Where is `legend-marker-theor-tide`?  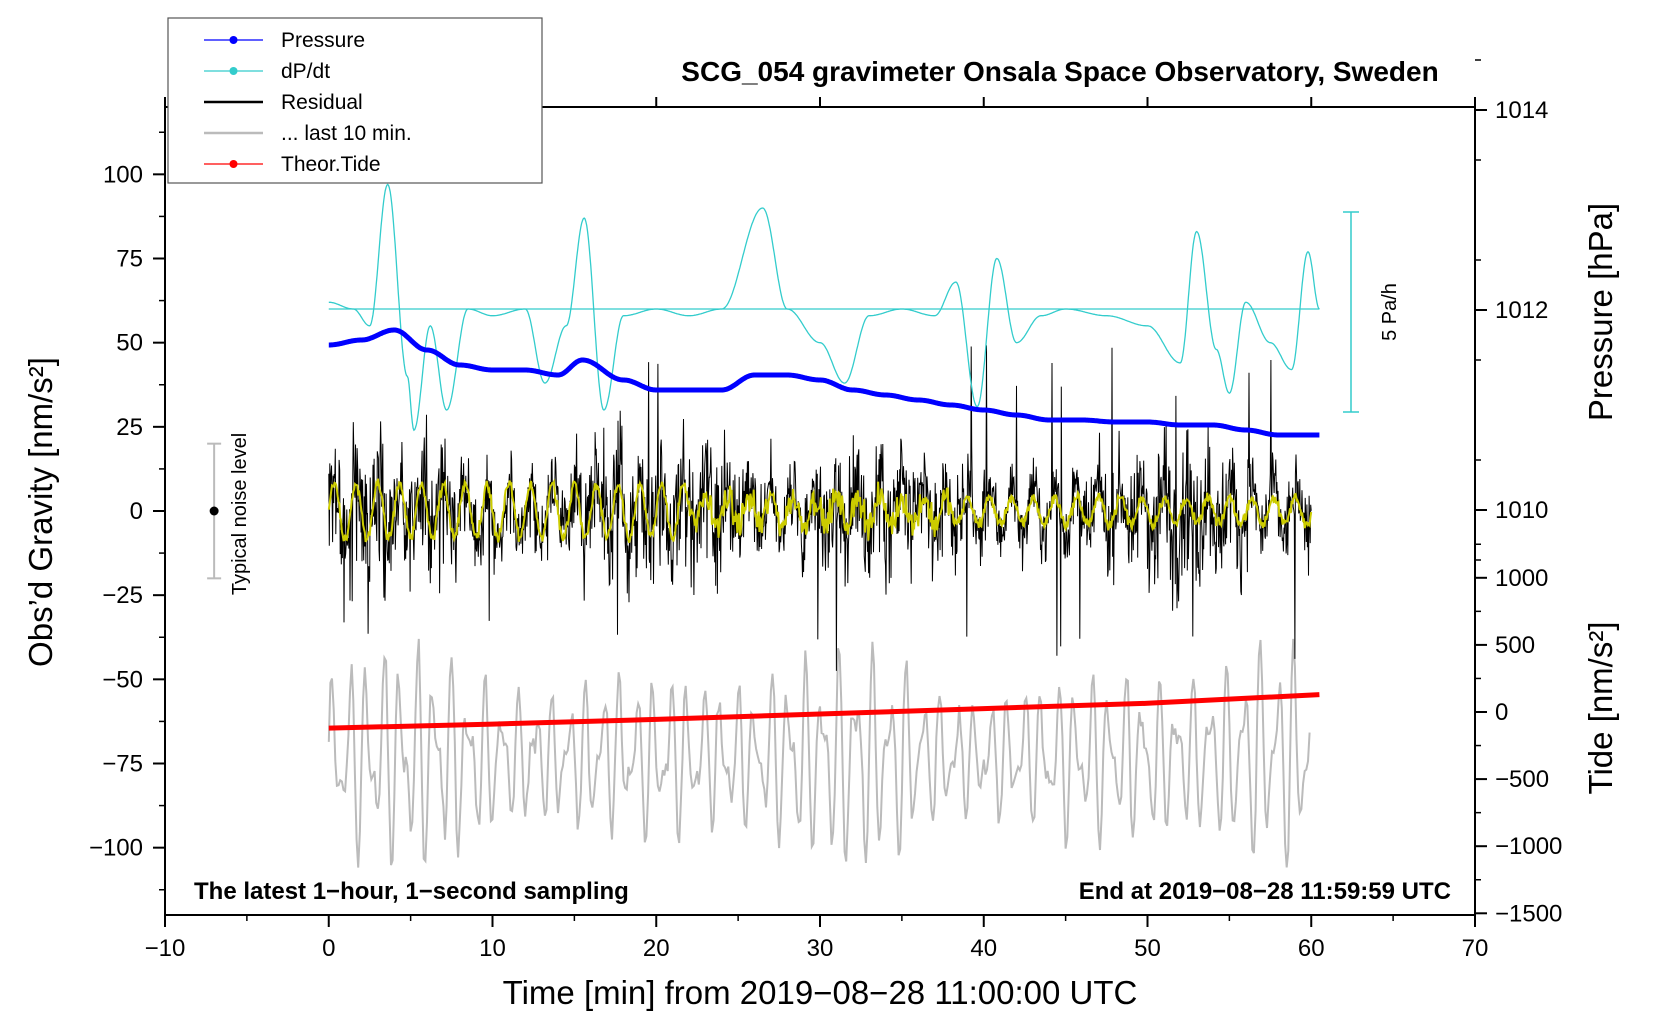
legend-marker-theor-tide is located at coordinates (233, 164).